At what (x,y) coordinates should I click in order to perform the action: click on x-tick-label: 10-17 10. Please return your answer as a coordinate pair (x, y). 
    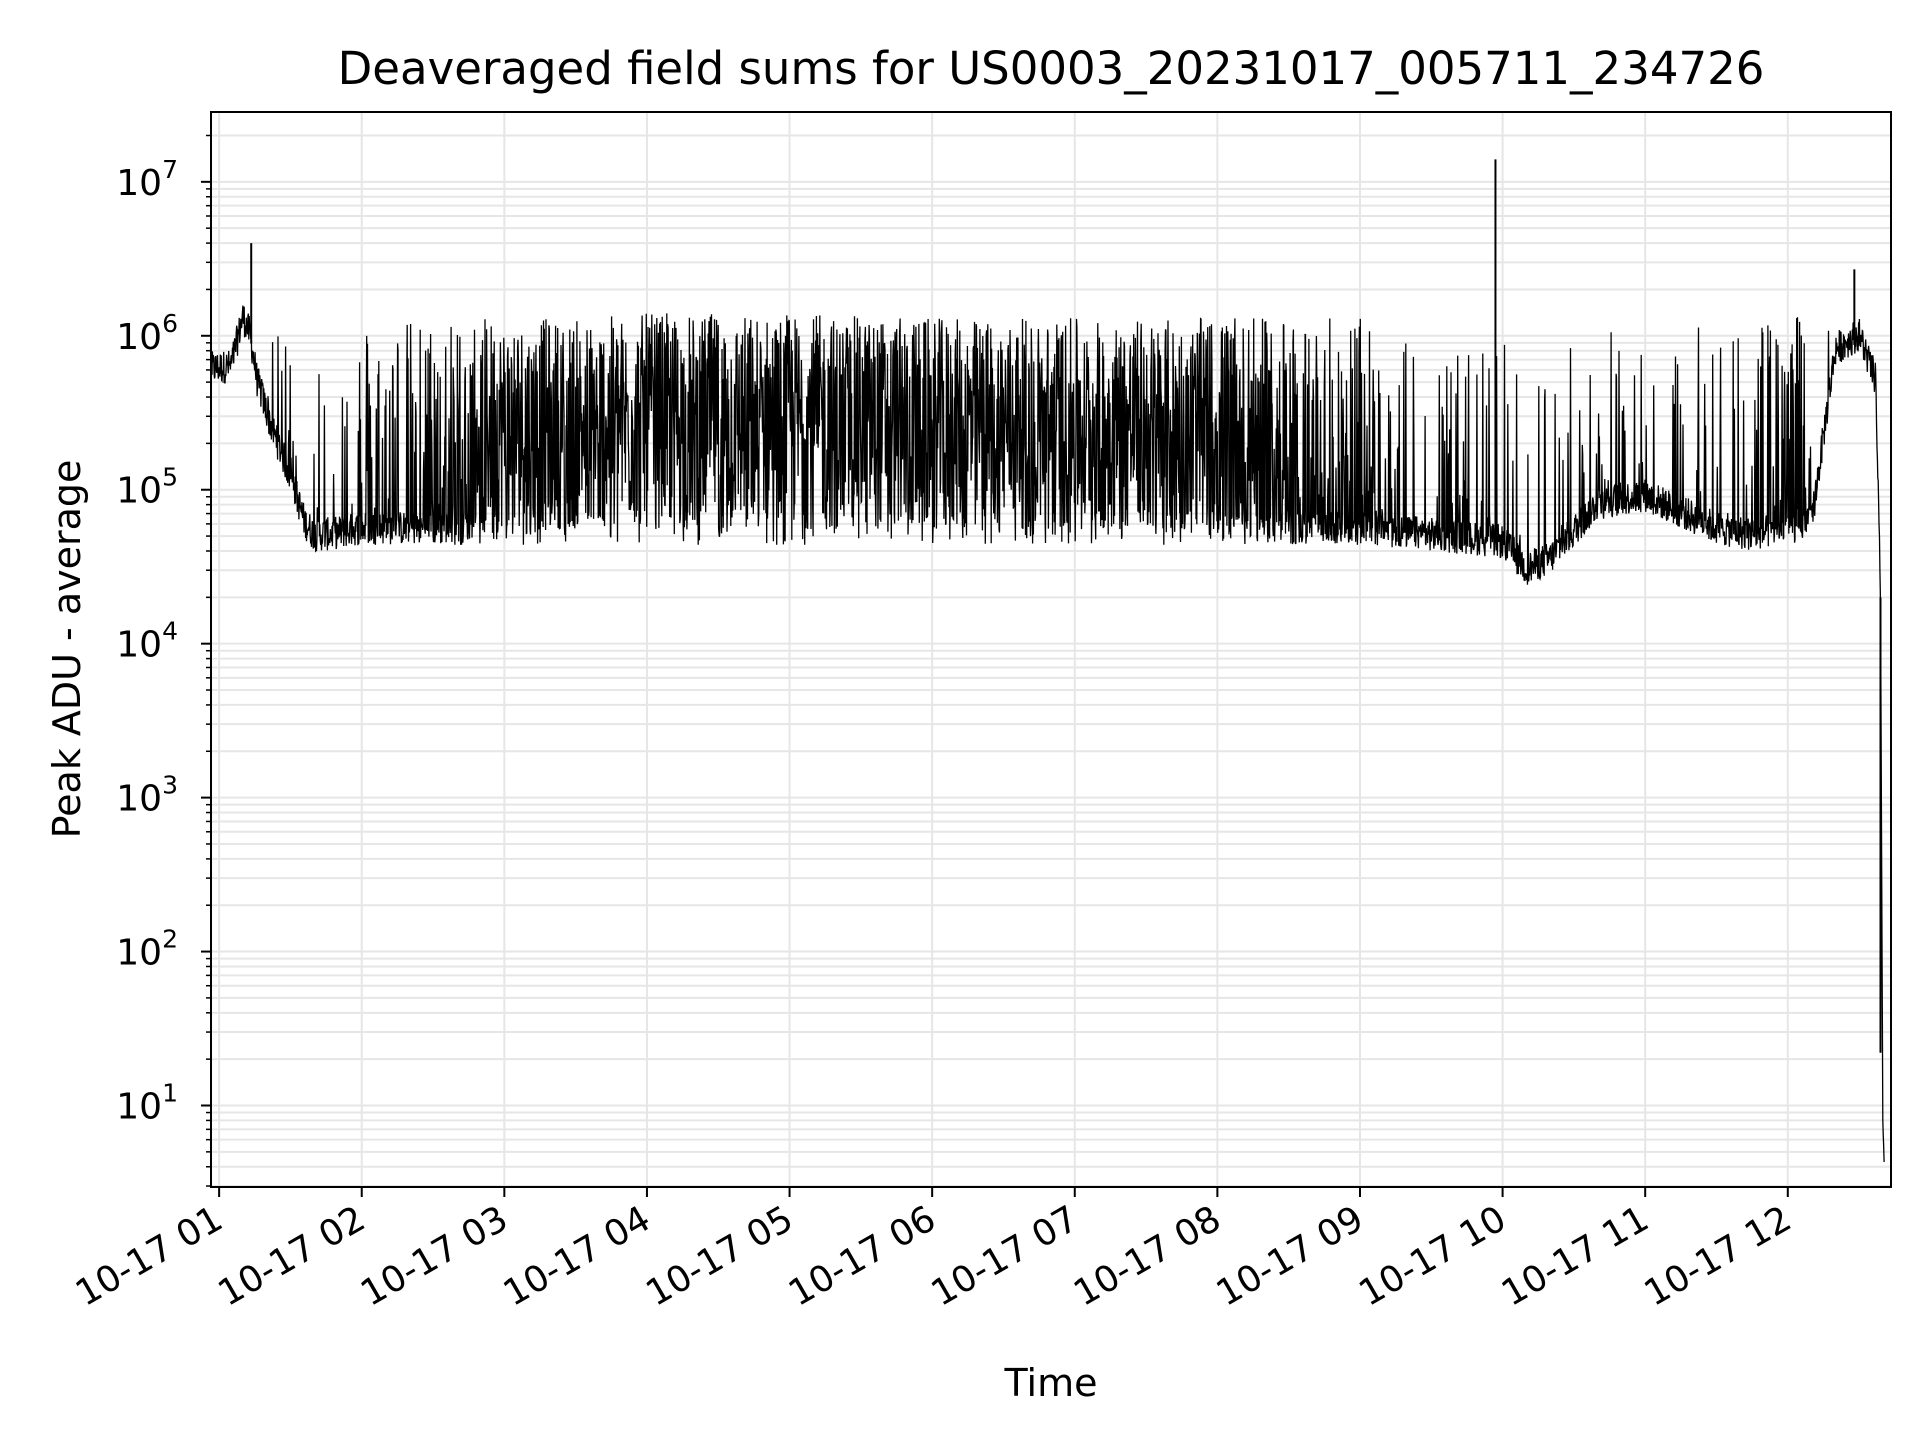
    Looking at the image, I should click on (1432, 1256).